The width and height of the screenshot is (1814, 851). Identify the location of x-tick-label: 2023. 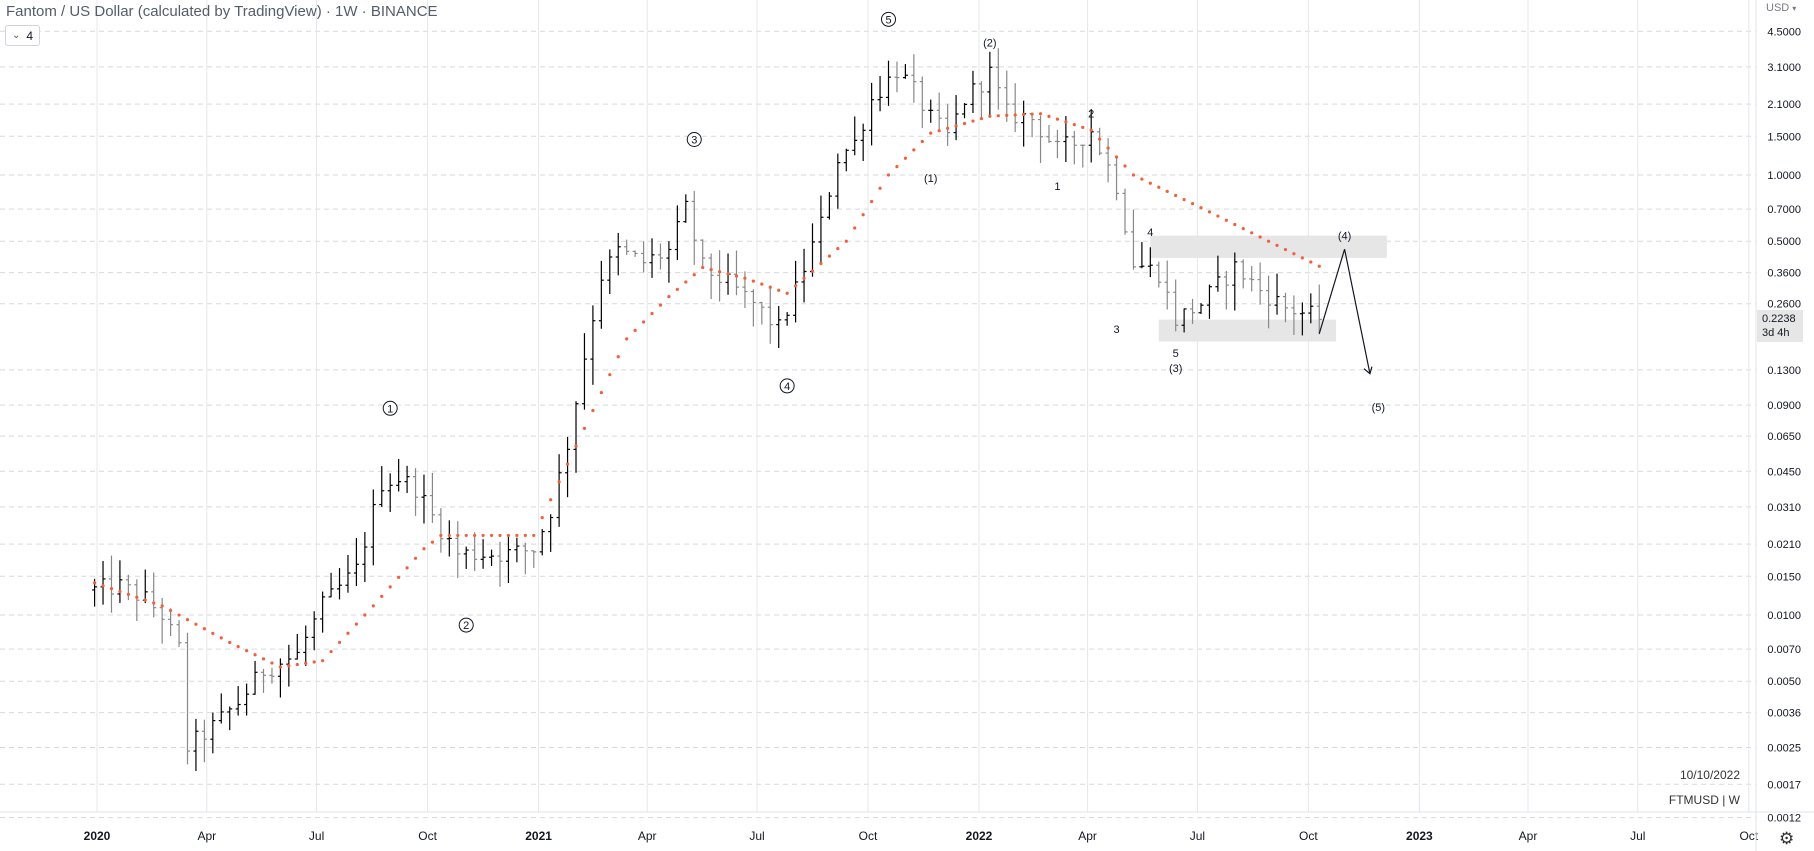
(1419, 836).